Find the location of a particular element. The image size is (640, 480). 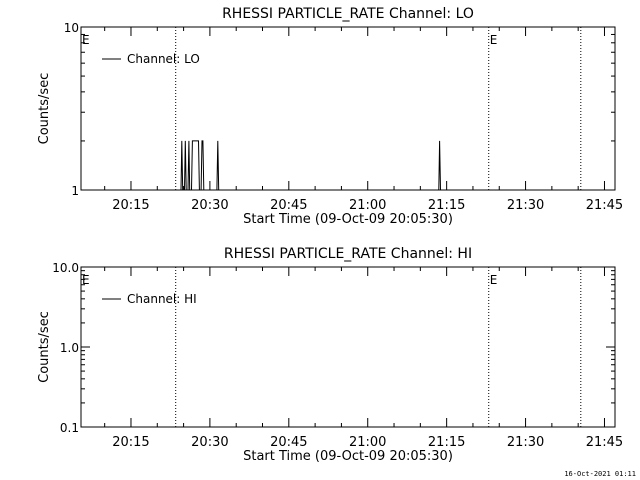

panel-2-y-tick-label: 1.0 is located at coordinates (69, 348).